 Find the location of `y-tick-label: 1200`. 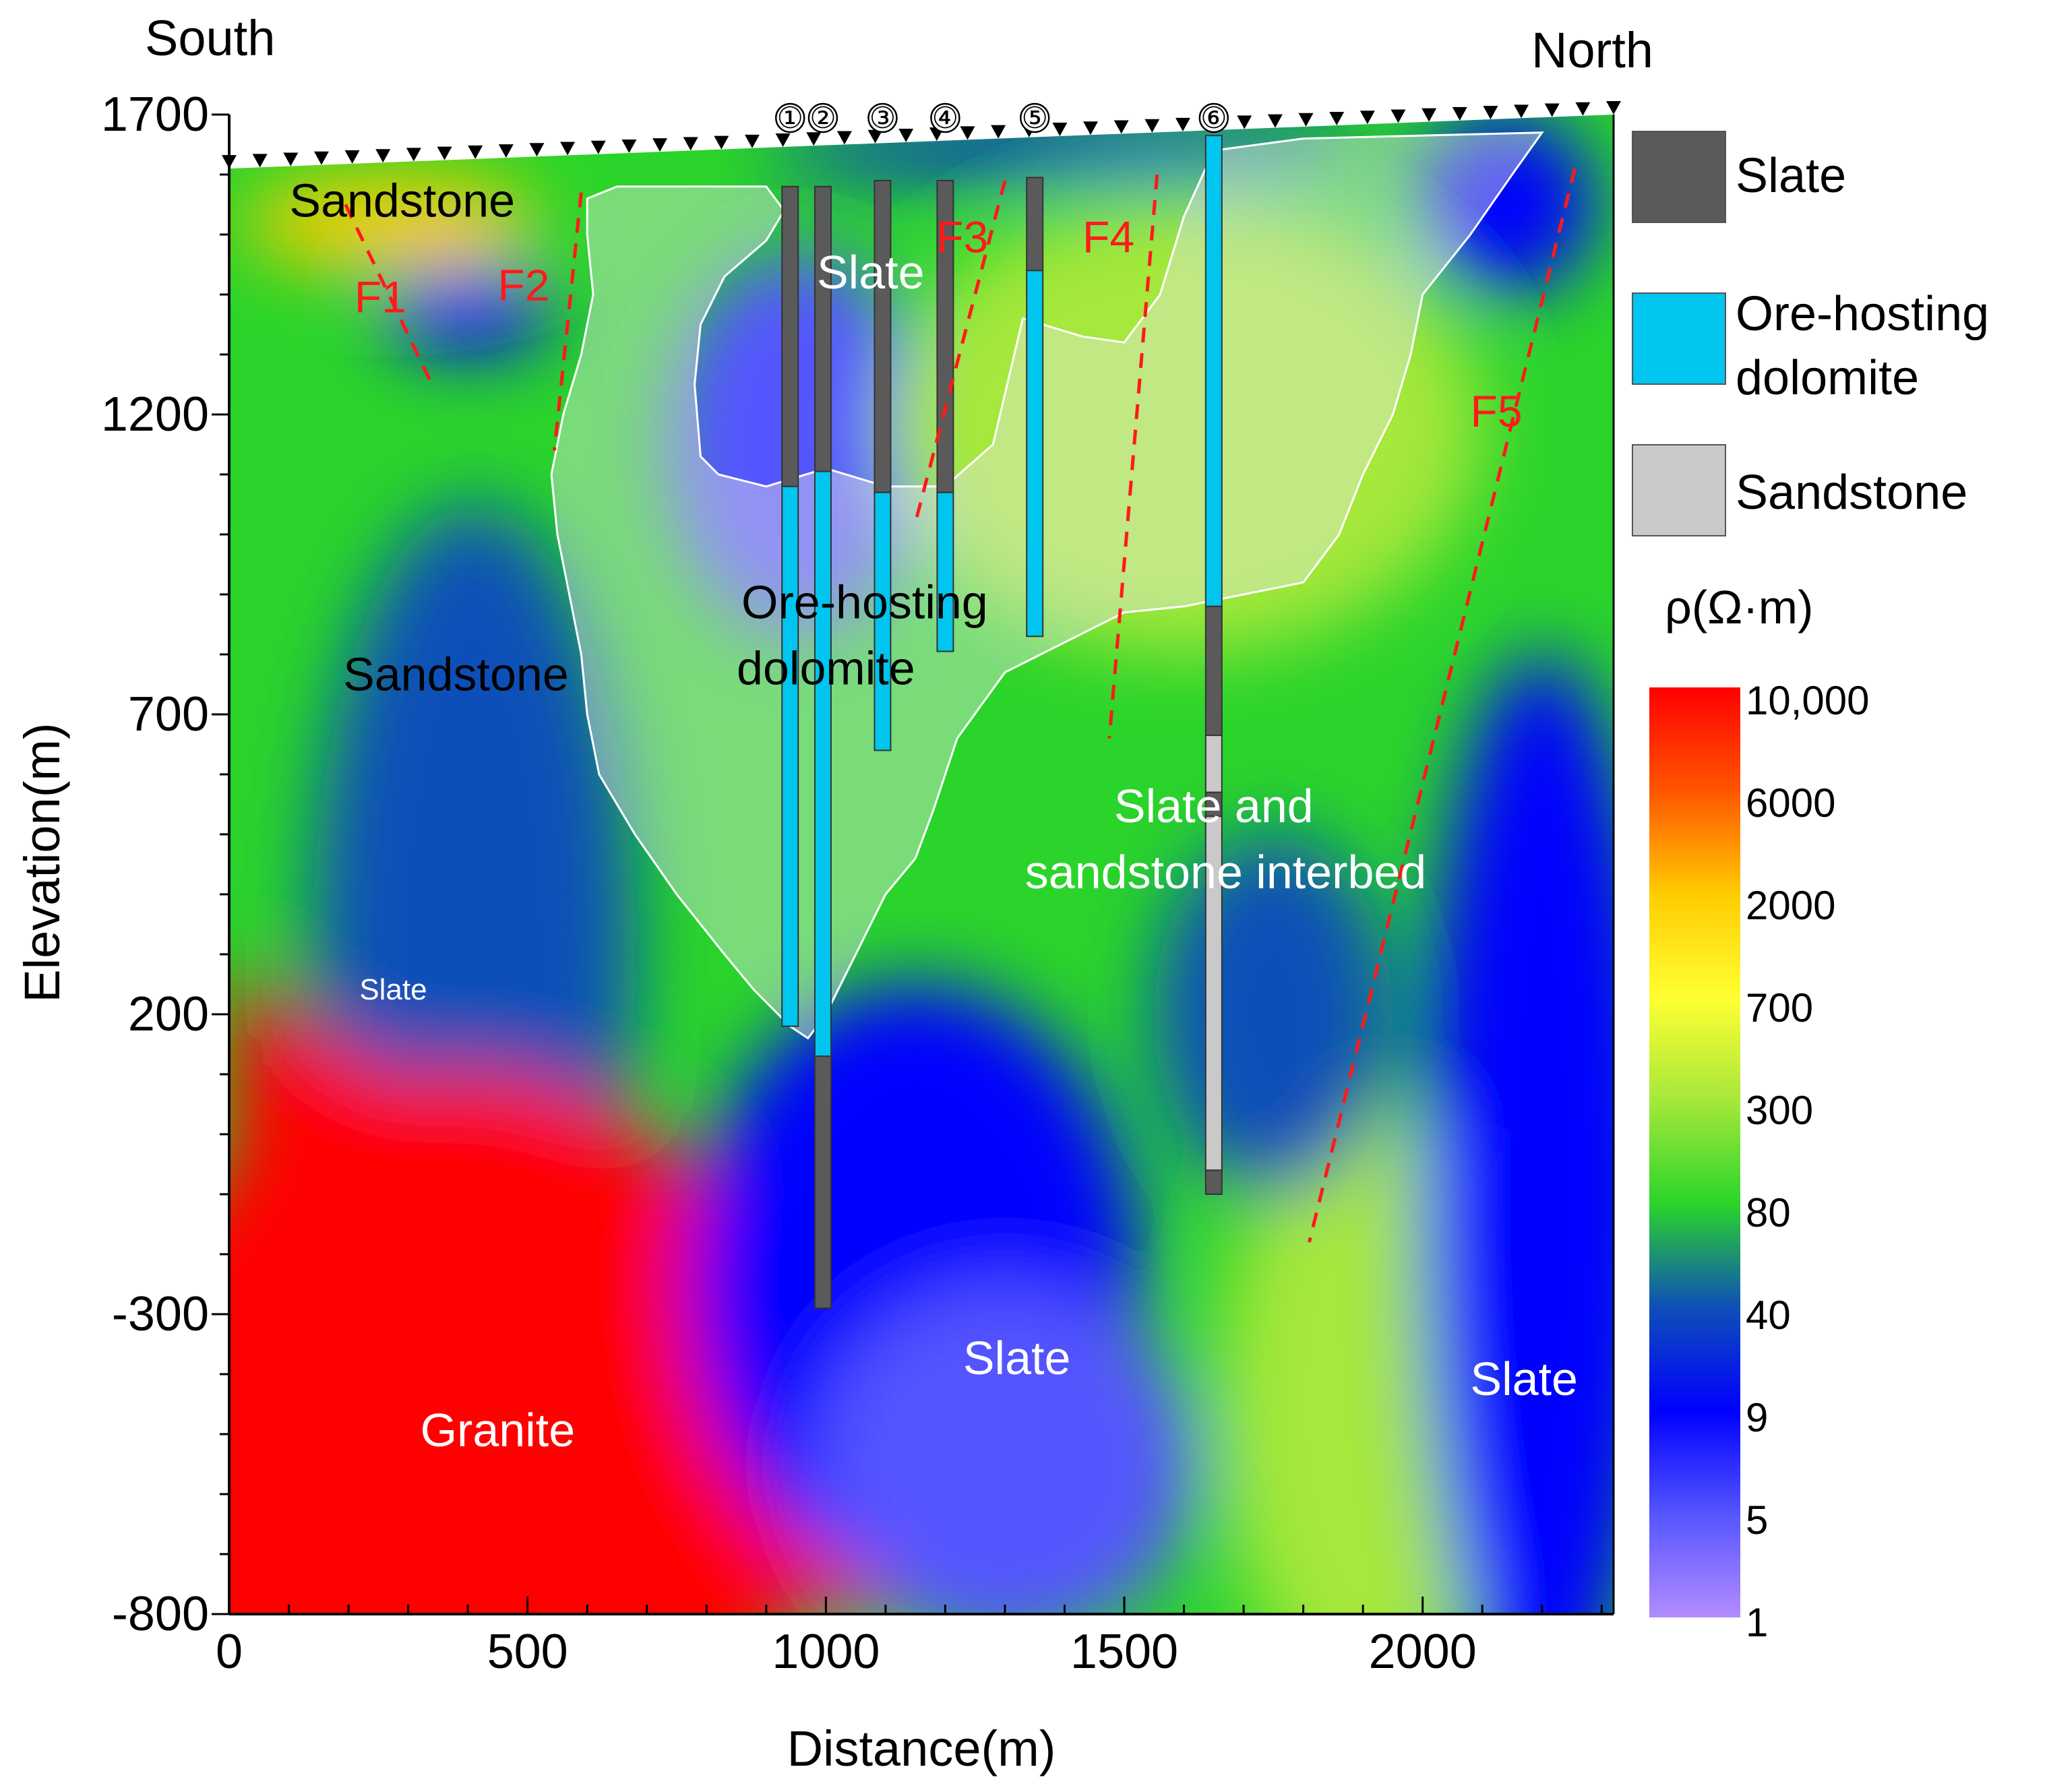

y-tick-label: 1200 is located at coordinates (155, 414).